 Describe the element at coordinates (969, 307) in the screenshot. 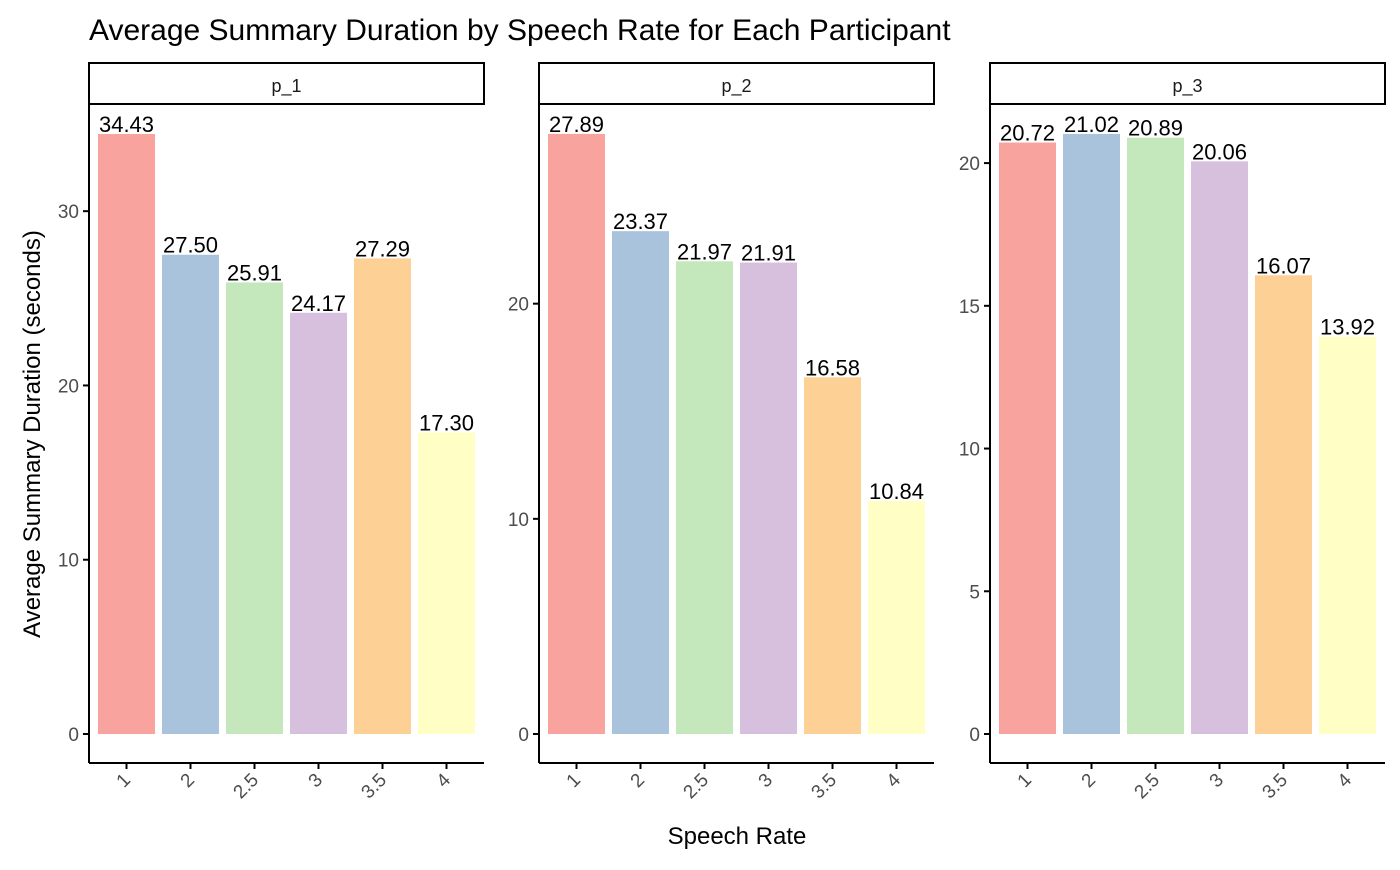

I see `y-tick-label: 15` at that location.